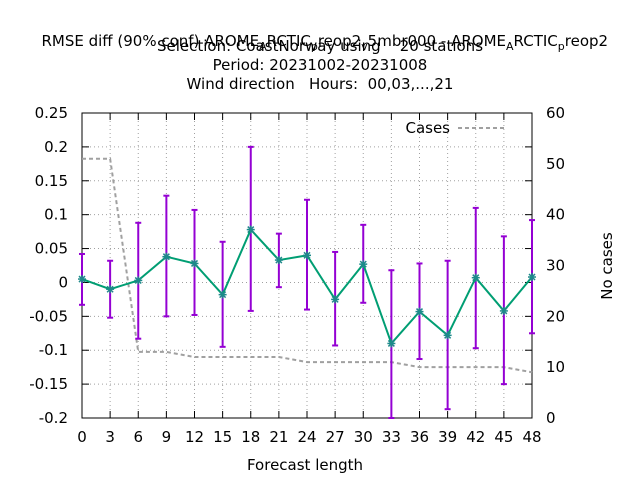 The width and height of the screenshot is (640, 480). Describe the element at coordinates (419, 437) in the screenshot. I see `x-tick-label: 36` at that location.